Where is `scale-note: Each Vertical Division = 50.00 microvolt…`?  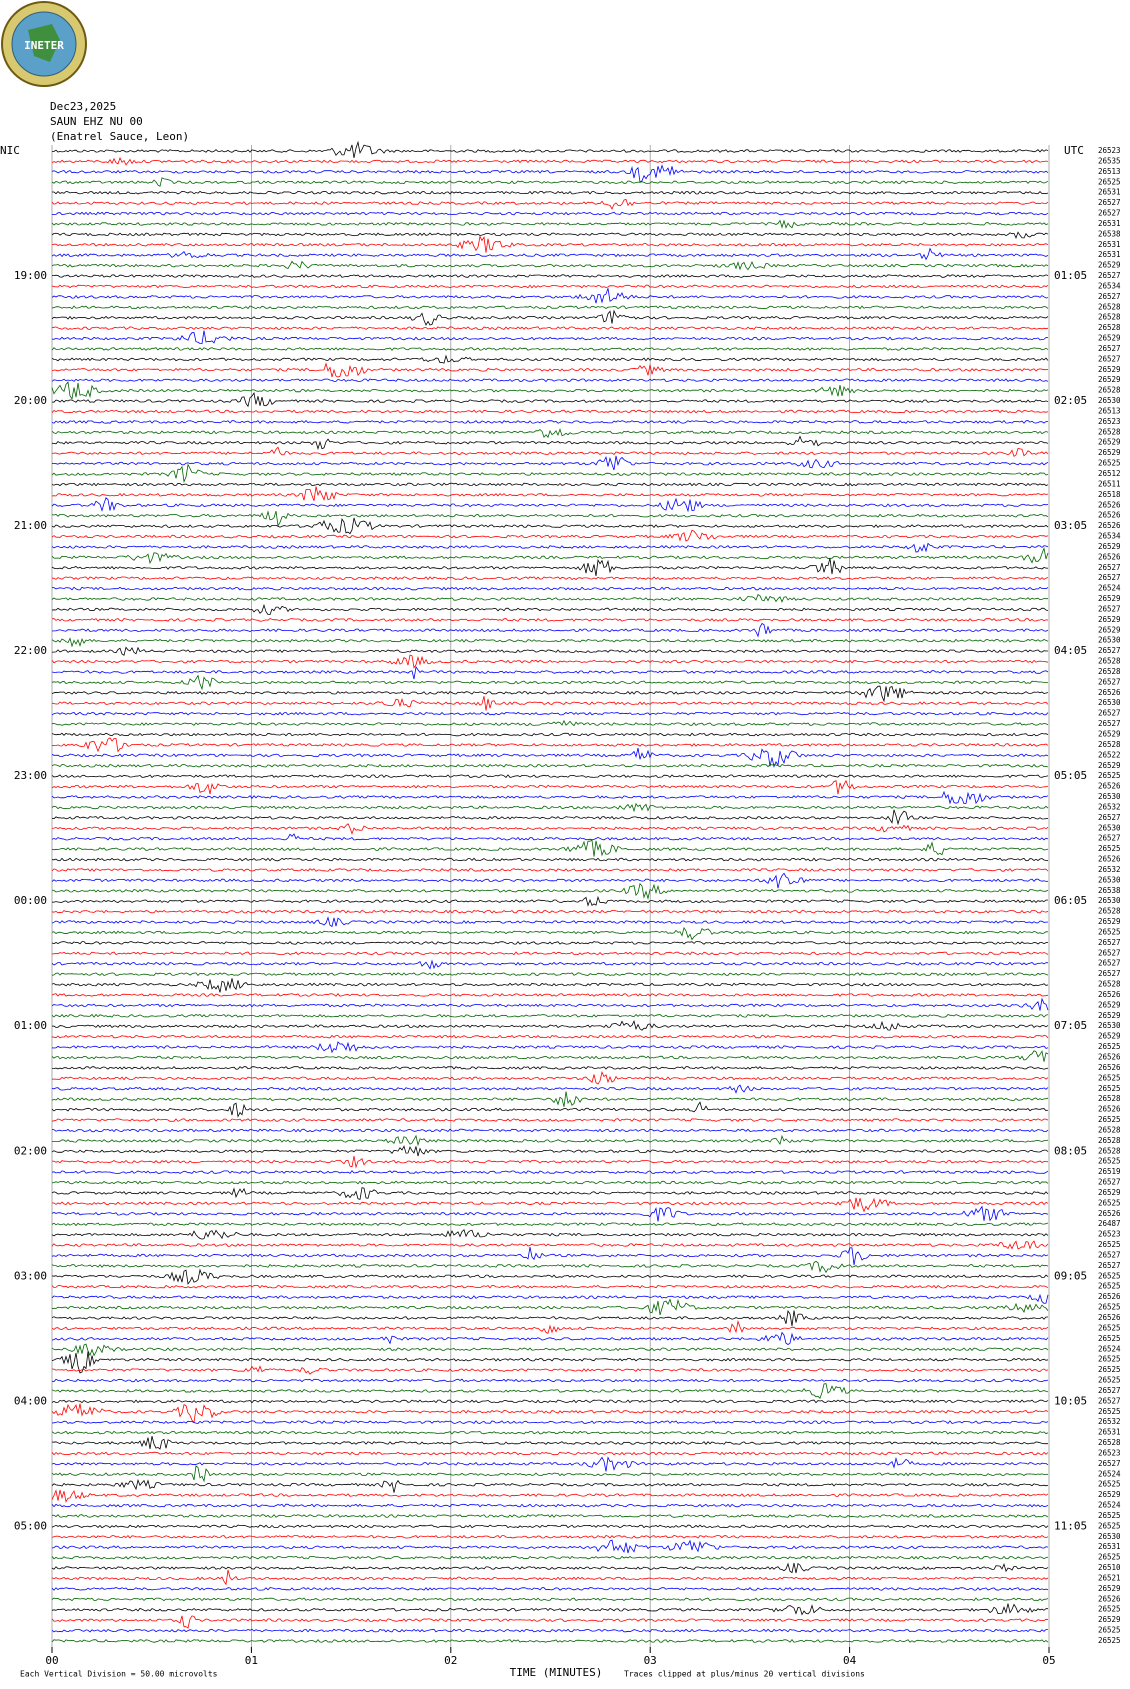 scale-note: Each Vertical Division = 50.00 microvolt… is located at coordinates (119, 1674).